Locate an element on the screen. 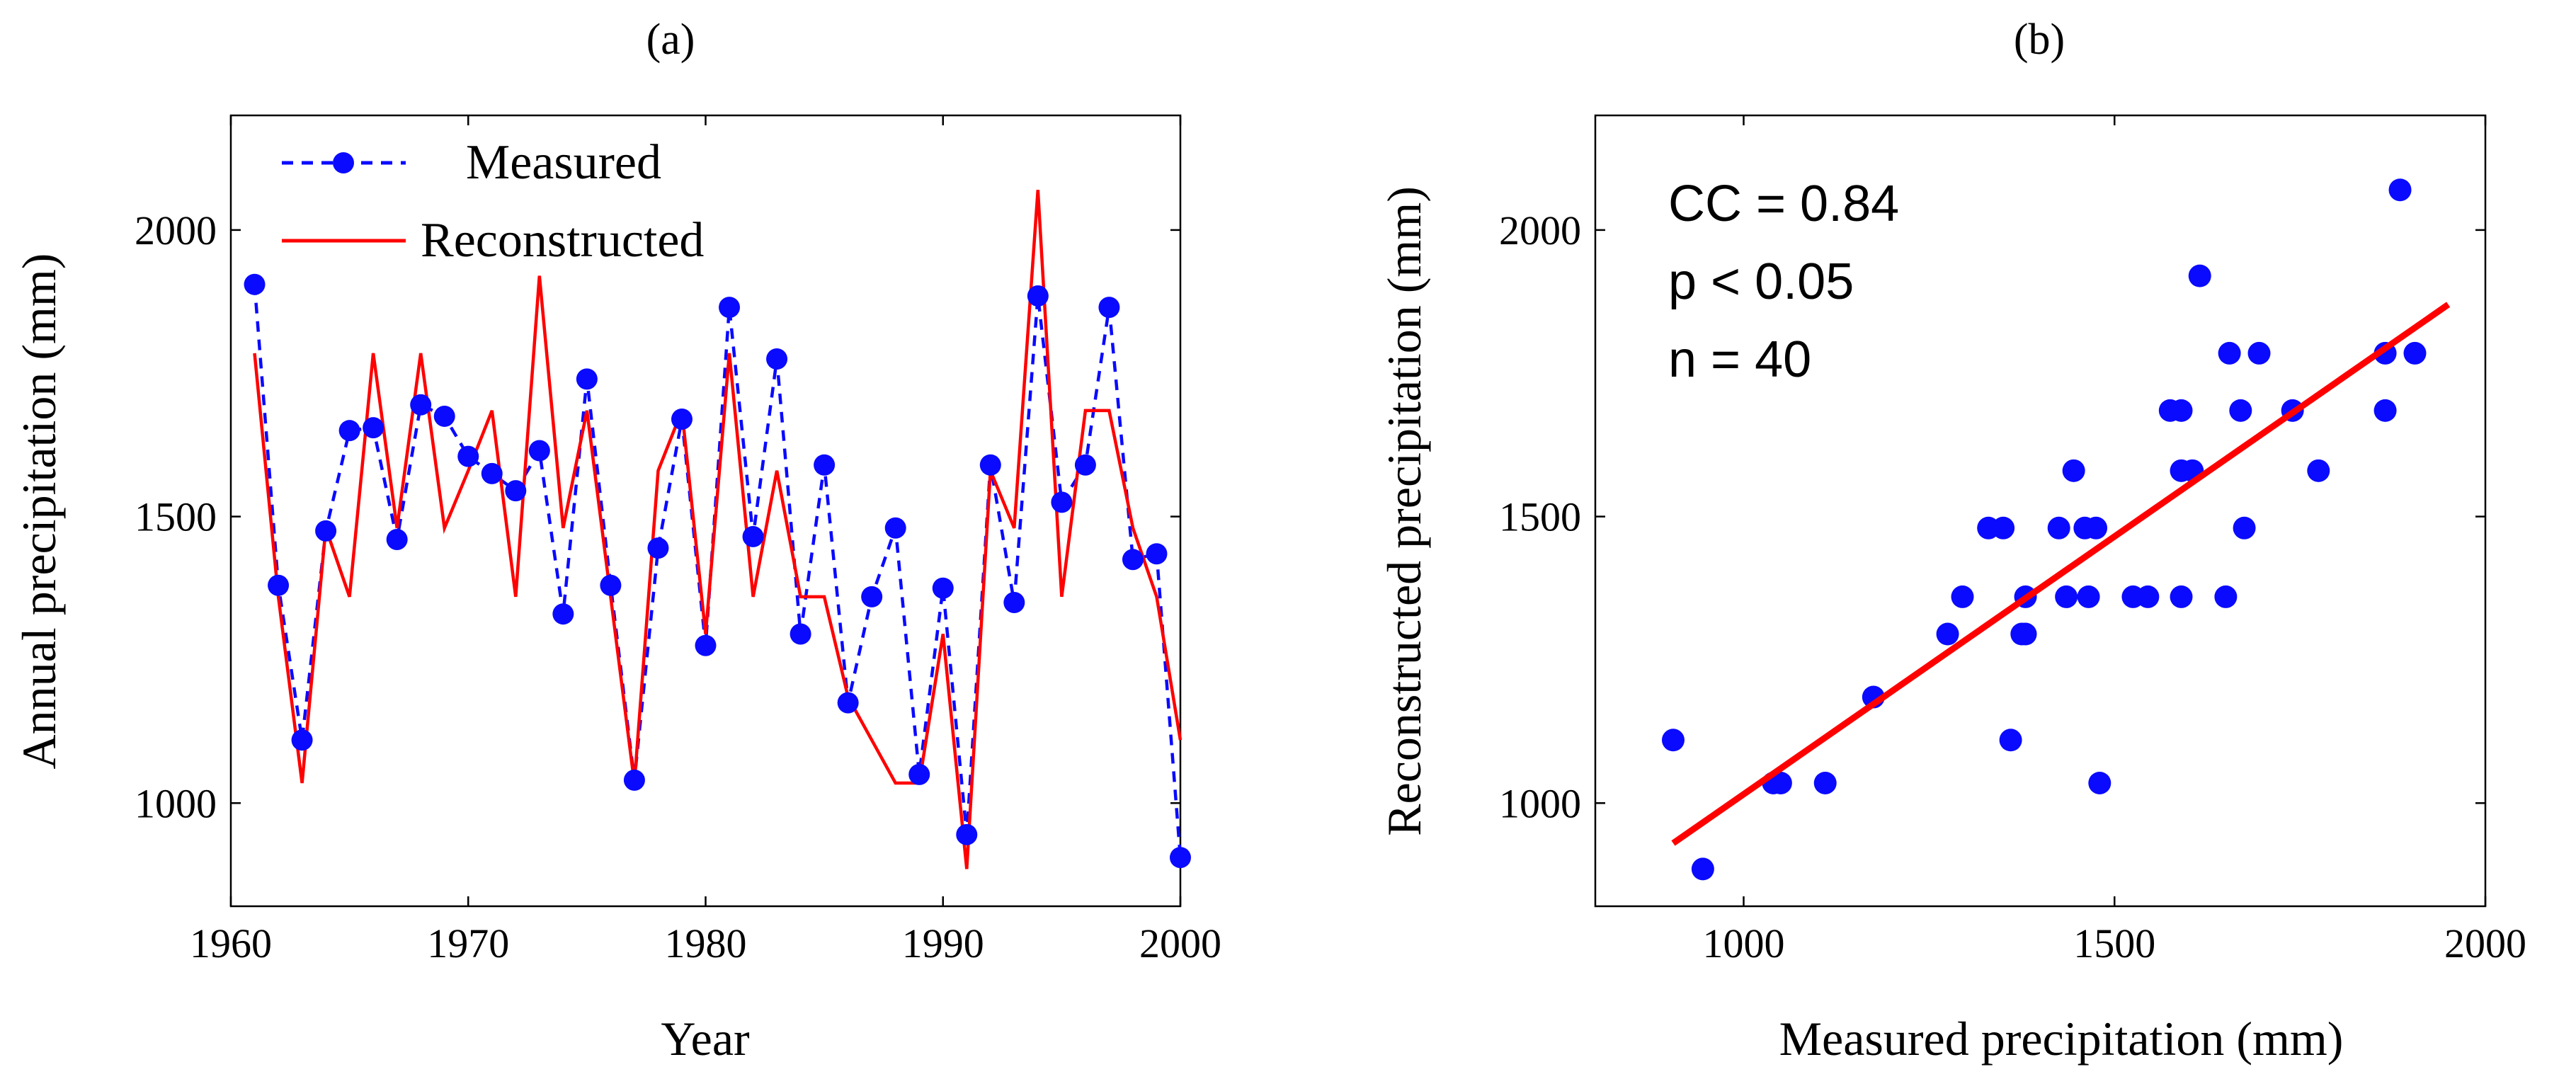 This screenshot has height=1079, width=2576. x-tick-label: 1960 is located at coordinates (231, 943).